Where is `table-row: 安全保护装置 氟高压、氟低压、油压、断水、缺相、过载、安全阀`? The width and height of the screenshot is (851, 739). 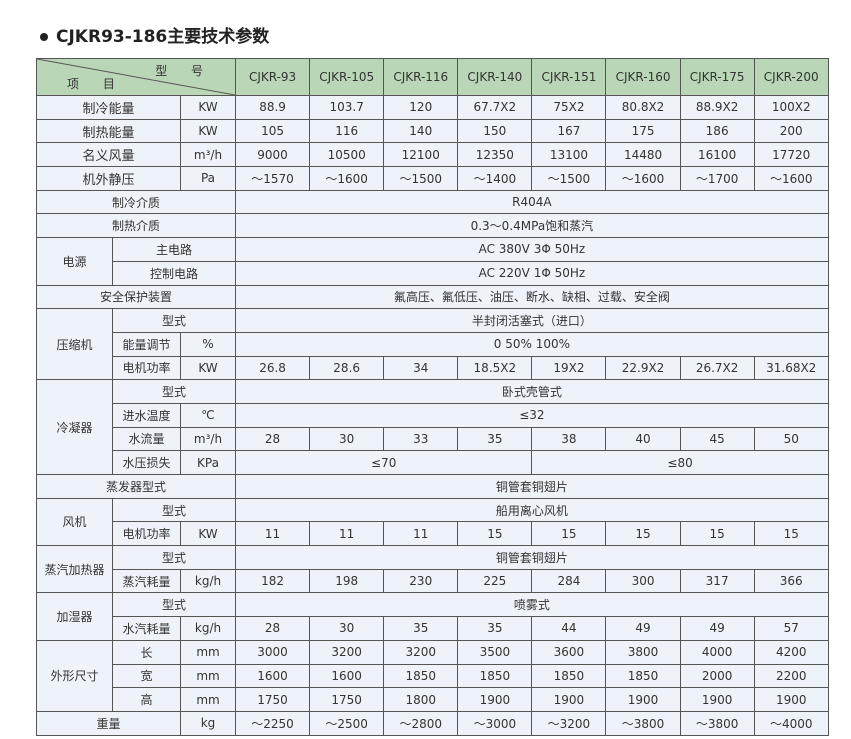 table-row: 安全保护装置 氟高压、氟低压、油压、断水、缺相、过载、安全阀 is located at coordinates (432, 297).